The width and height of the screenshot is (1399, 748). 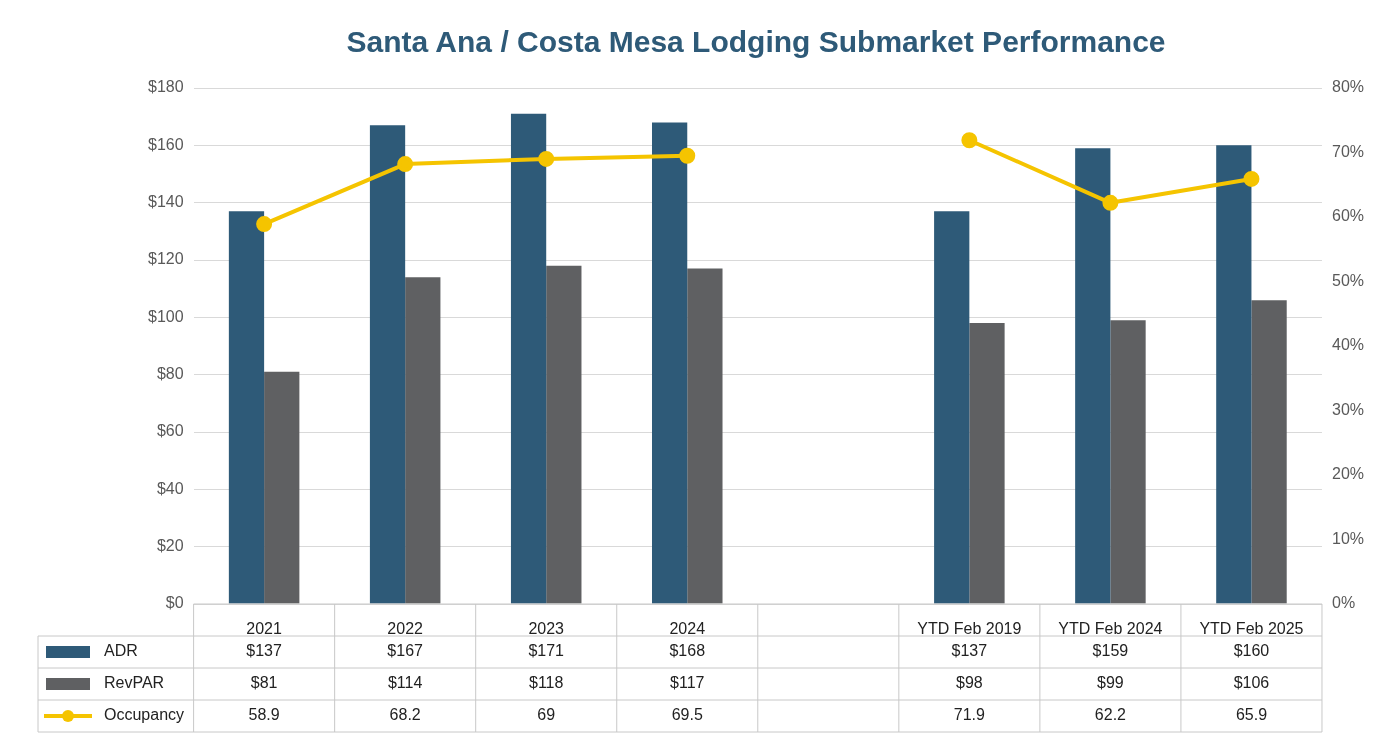 What do you see at coordinates (756, 42) in the screenshot?
I see `chart-title: Santa Ana / Costa Mesa Lodging Submarket Performance` at bounding box center [756, 42].